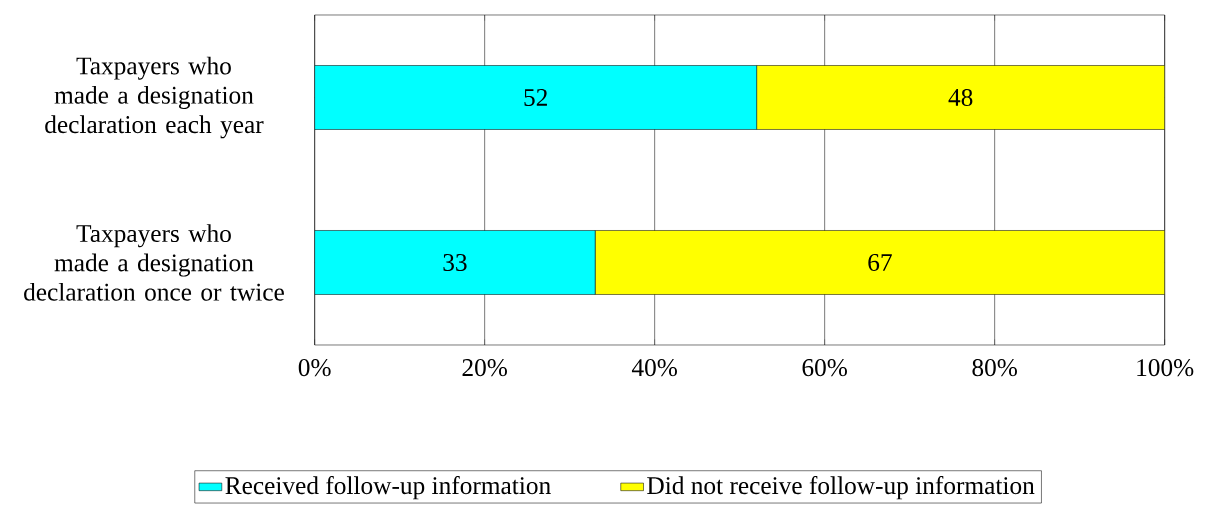 The height and width of the screenshot is (509, 1211). I want to click on legend-label: Did not receive follow-up information, so click(841, 488).